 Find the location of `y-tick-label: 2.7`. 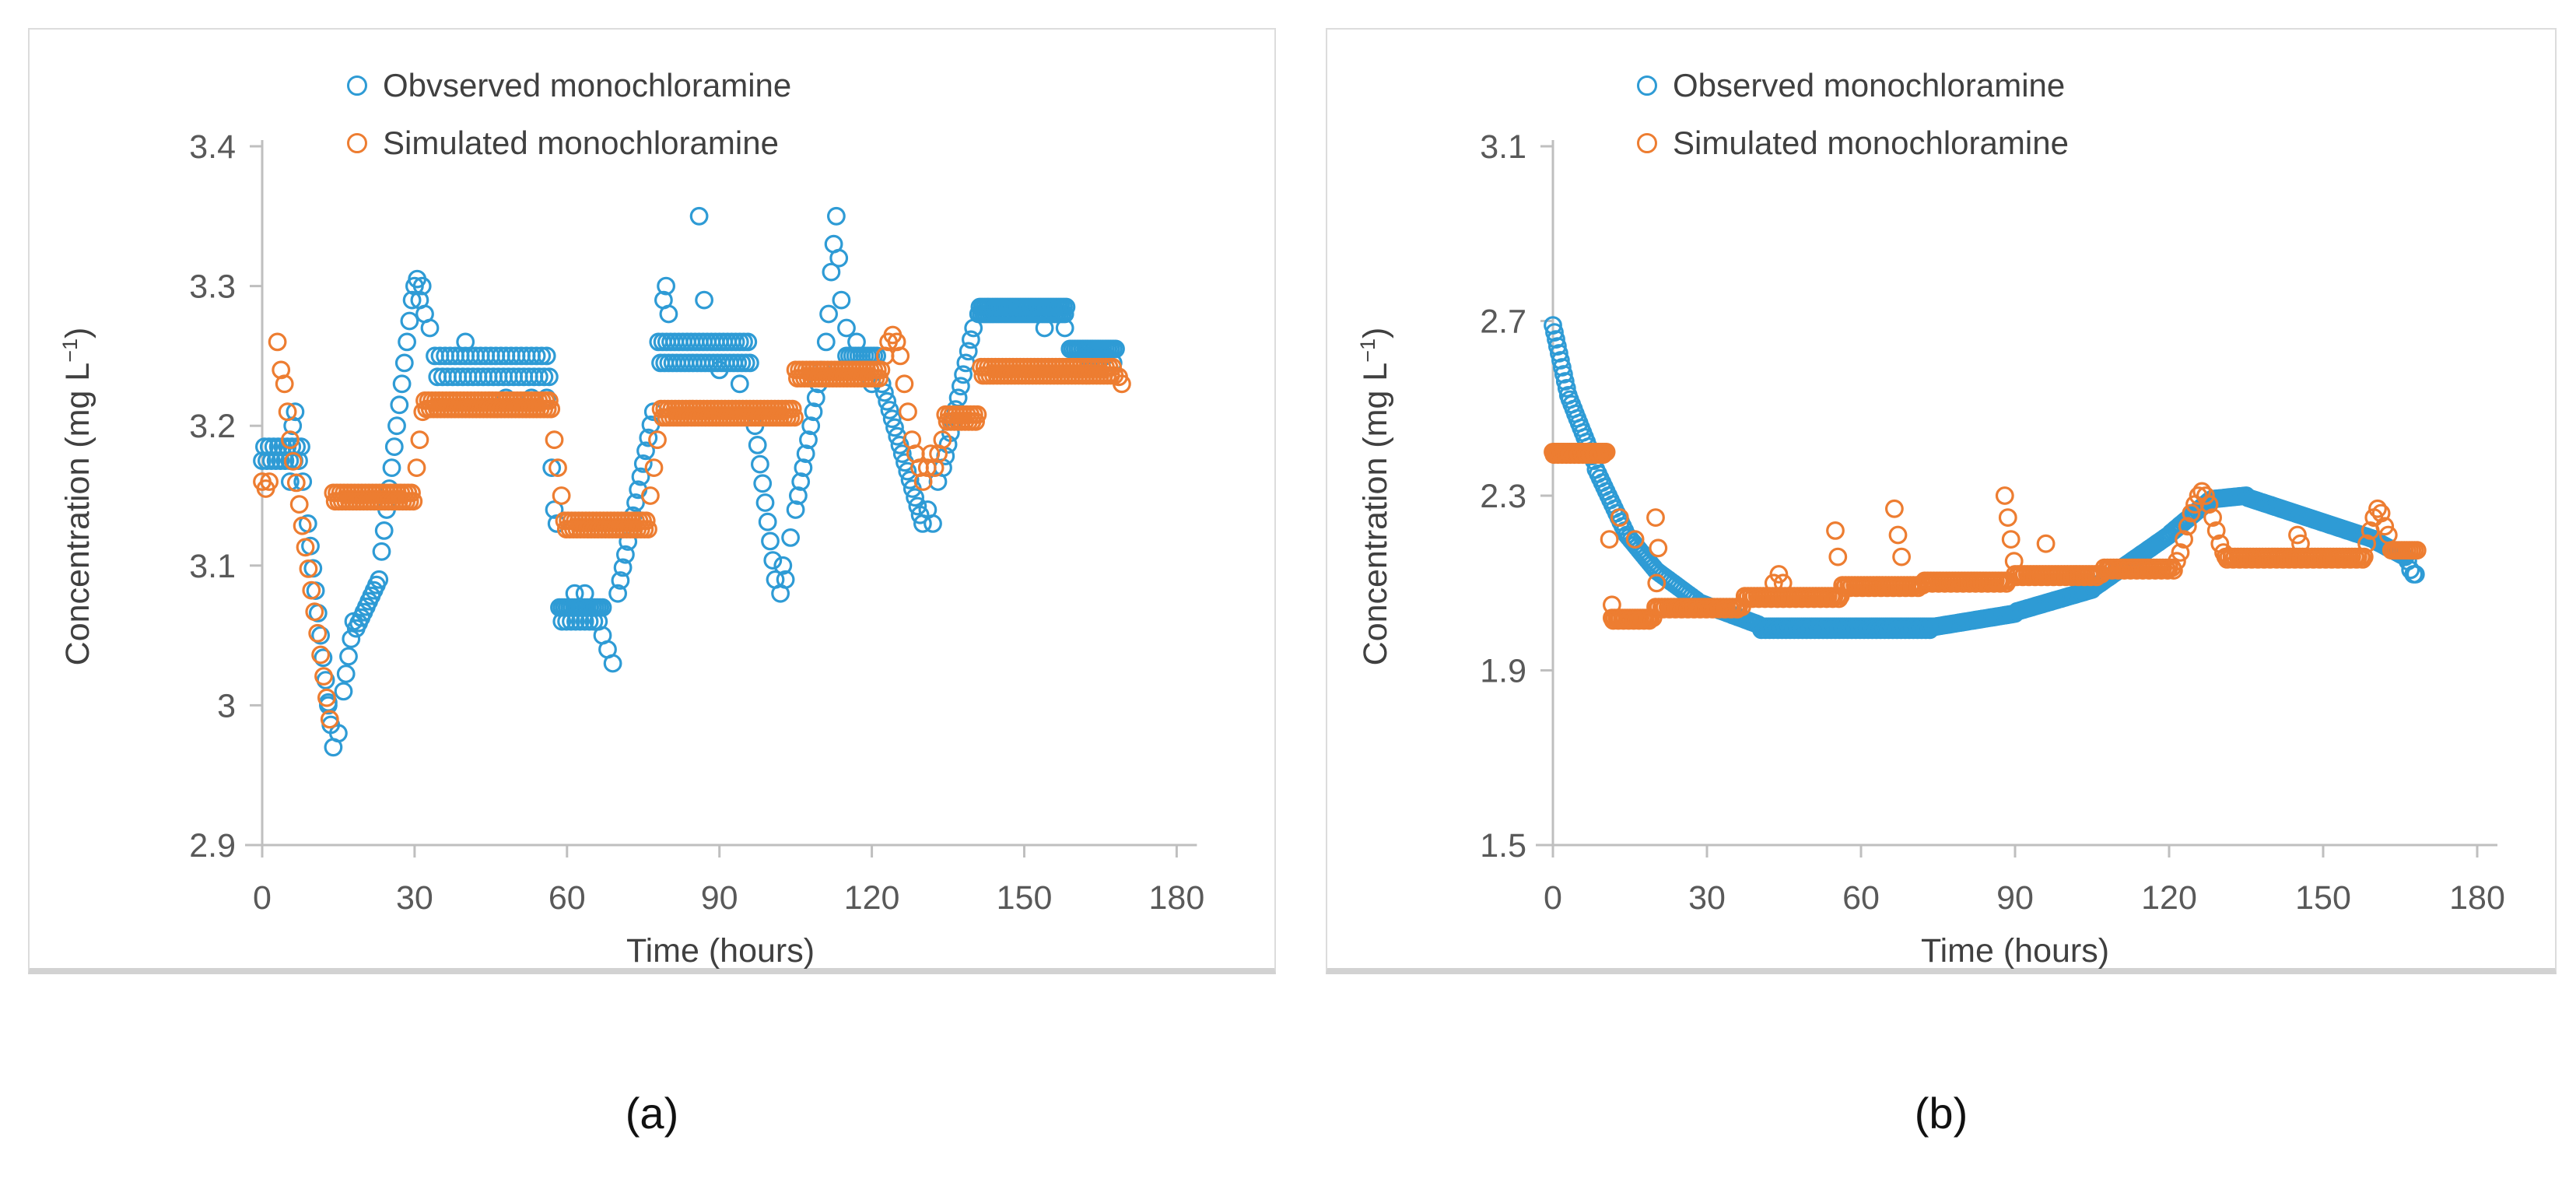

y-tick-label: 2.7 is located at coordinates (1503, 322).